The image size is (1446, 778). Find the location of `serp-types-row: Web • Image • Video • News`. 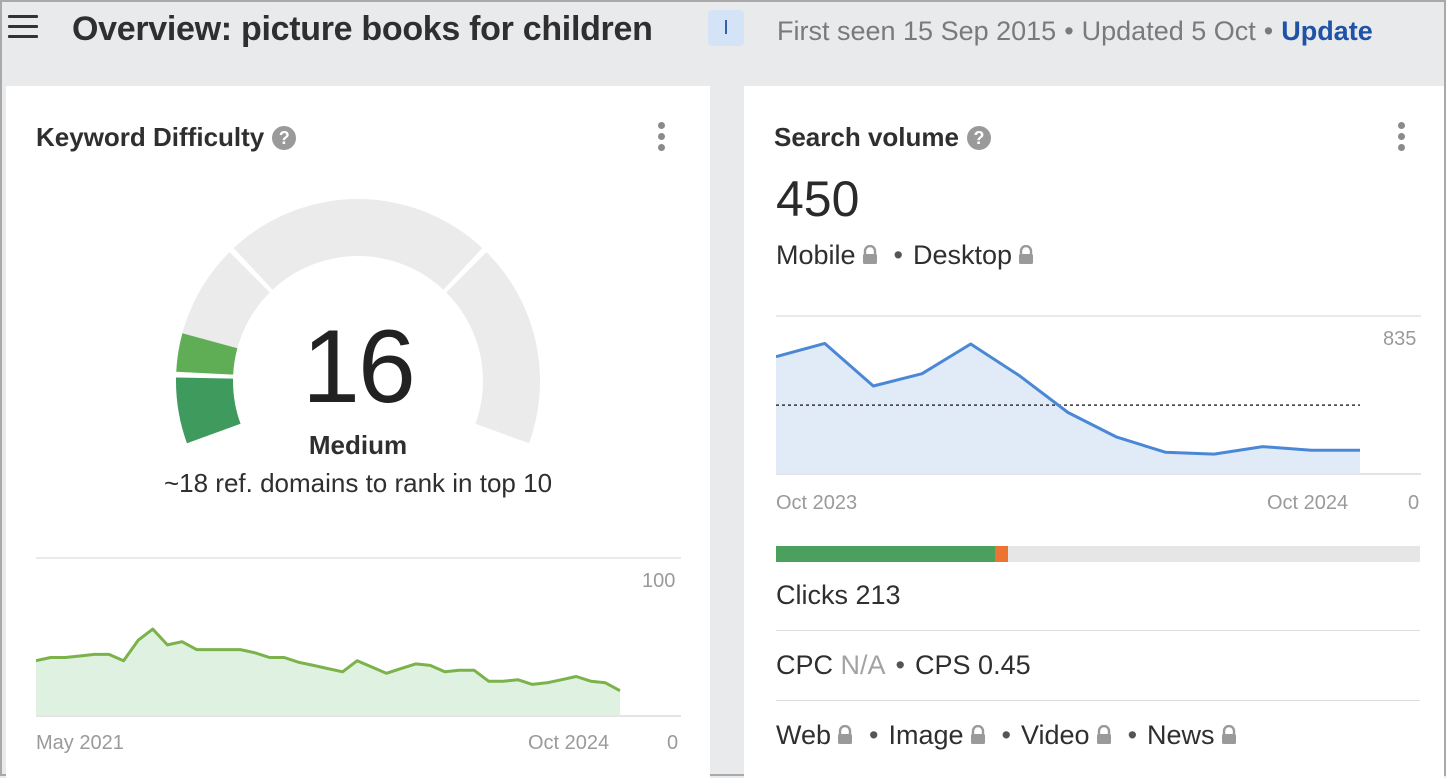

serp-types-row: Web • Image • Video • News is located at coordinates (1098, 736).